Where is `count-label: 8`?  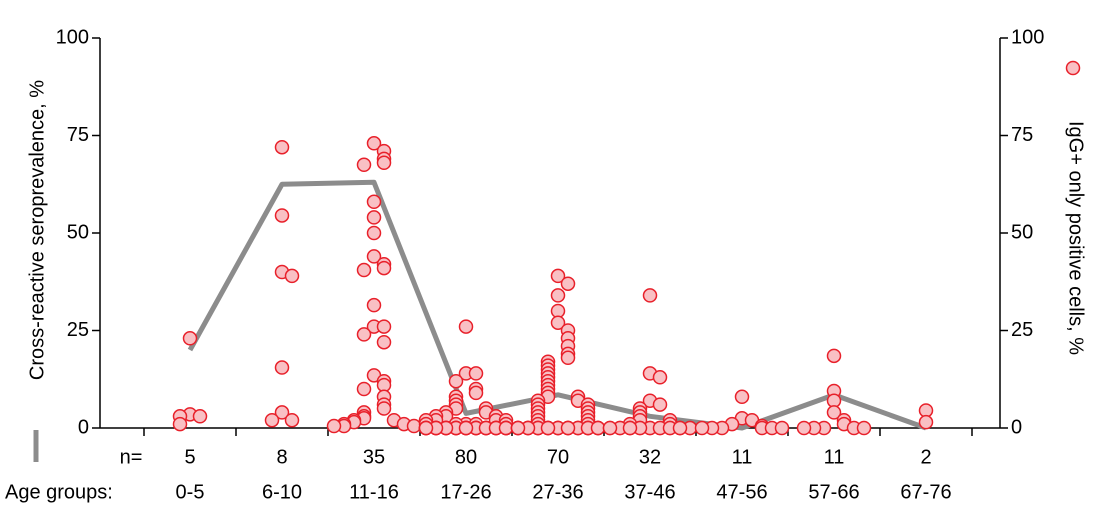 count-label: 8 is located at coordinates (281, 457).